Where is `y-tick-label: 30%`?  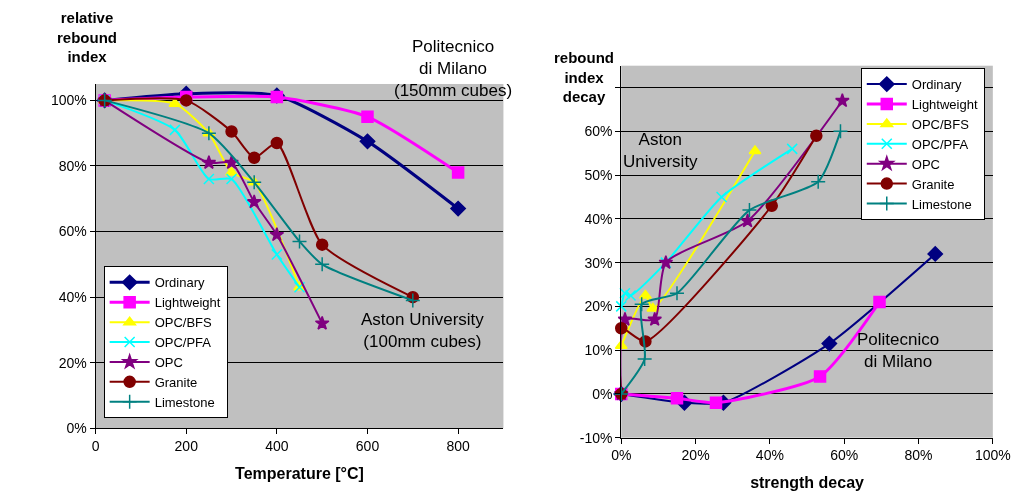
y-tick-label: 30% is located at coordinates (598, 262).